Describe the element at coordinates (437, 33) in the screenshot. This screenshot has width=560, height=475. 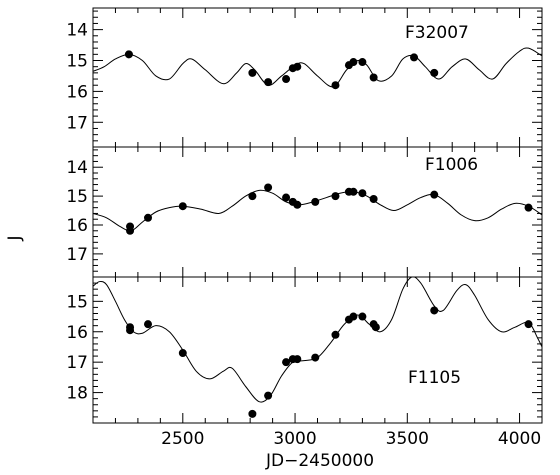
I see `panel-label: F32007` at that location.